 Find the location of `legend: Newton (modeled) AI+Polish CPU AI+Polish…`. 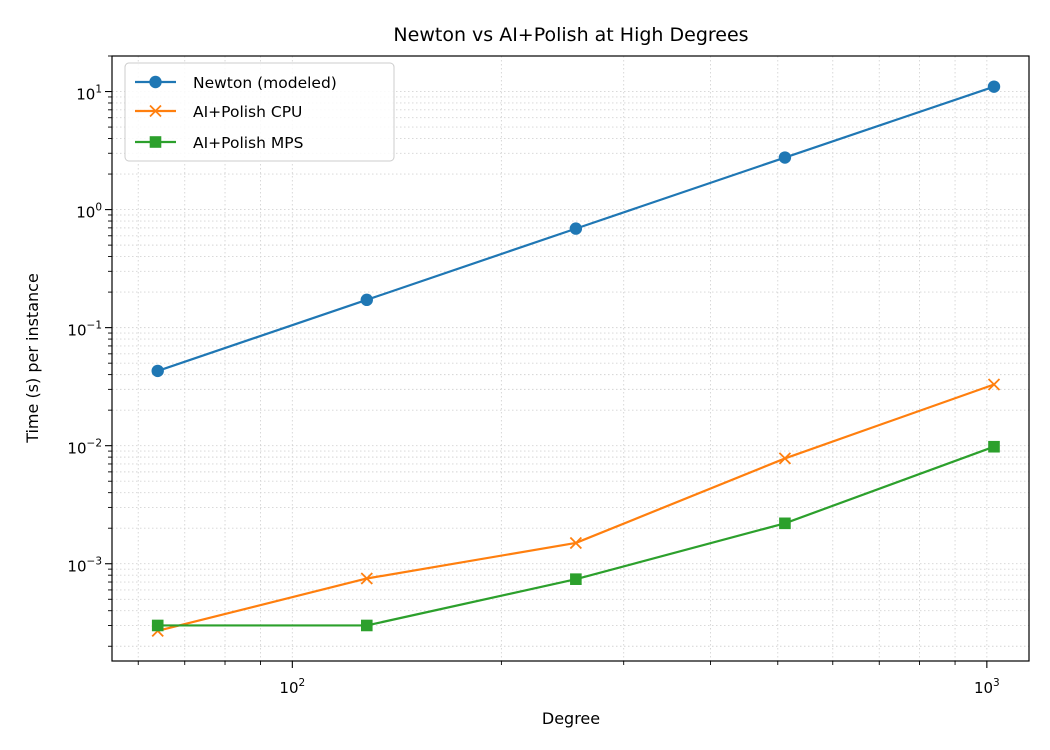

legend: Newton (modeled) AI+Polish CPU AI+Polish… is located at coordinates (259, 112).